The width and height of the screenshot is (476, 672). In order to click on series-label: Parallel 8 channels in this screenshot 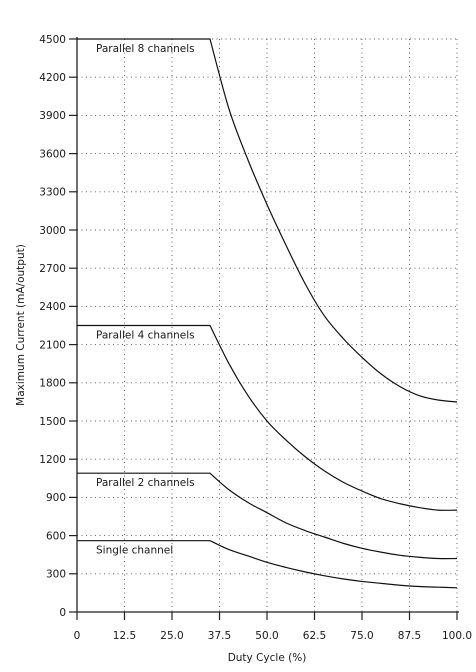, I will do `click(145, 49)`.